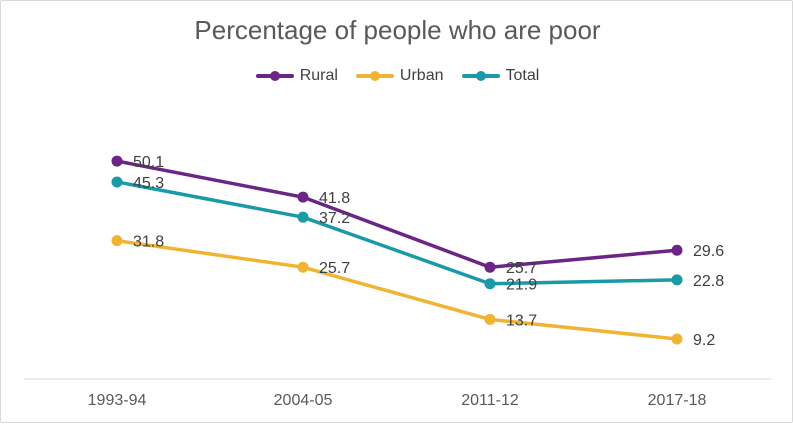 The image size is (793, 424). I want to click on data-label-urban: 25.7, so click(334, 268).